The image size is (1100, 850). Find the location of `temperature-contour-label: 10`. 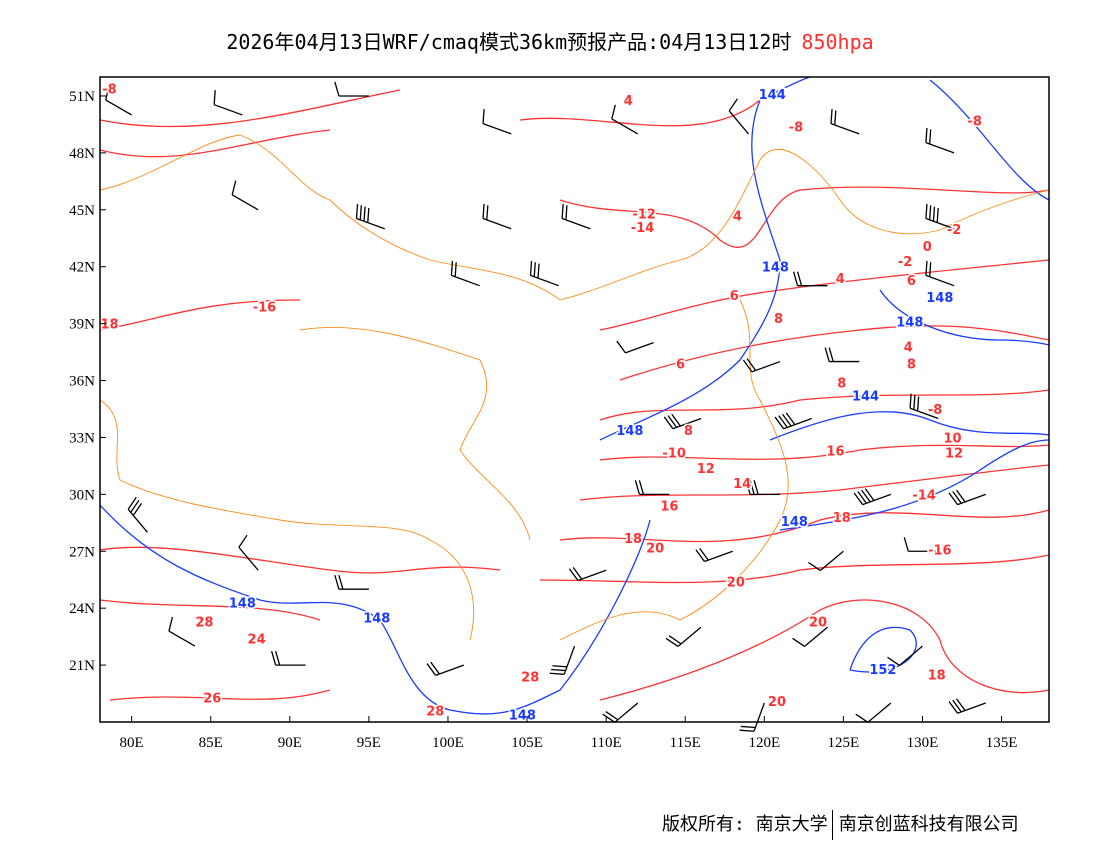

temperature-contour-label: 10 is located at coordinates (952, 438).